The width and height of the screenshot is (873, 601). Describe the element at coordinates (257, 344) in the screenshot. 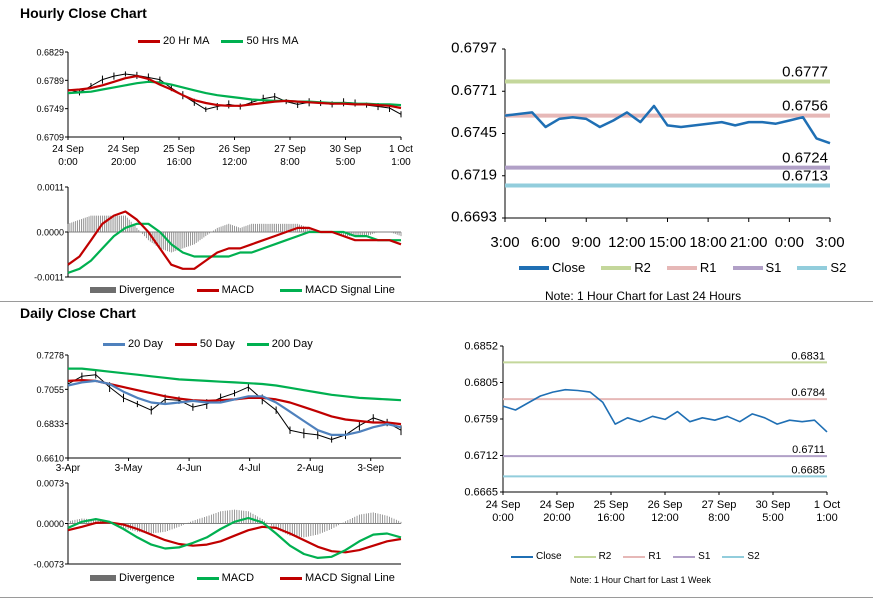

I see `ma-green-swatch` at that location.